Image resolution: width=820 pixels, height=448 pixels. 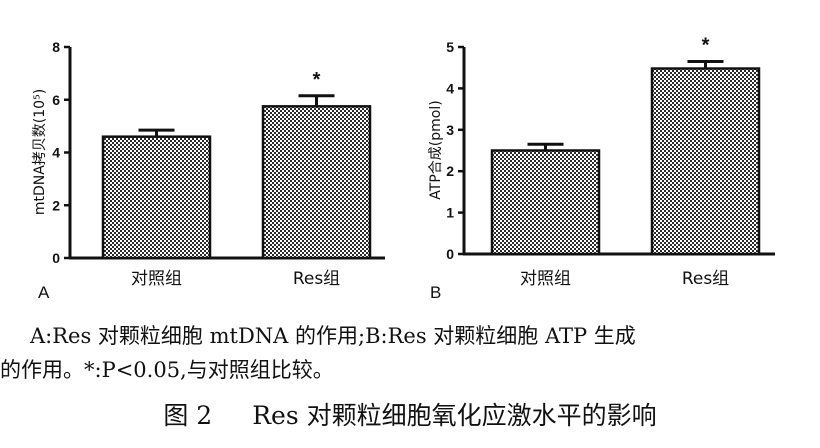 What do you see at coordinates (333, 336) in the screenshot?
I see `caption-line-1: A:Res 对颗粒细胞 mtDNA 的作用;B:Res 对颗粒细胞 ATP 生成` at bounding box center [333, 336].